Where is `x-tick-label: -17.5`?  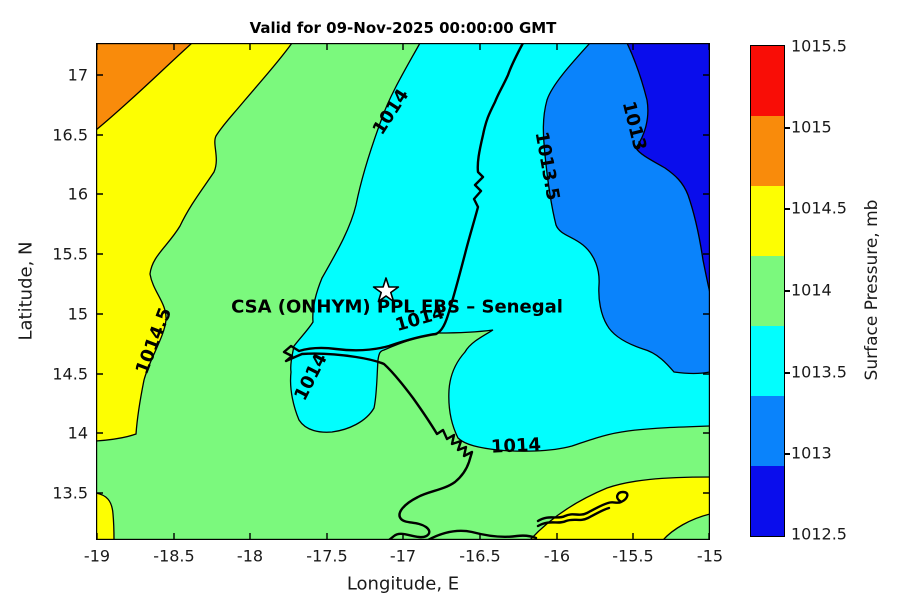 x-tick-label: -17.5 is located at coordinates (327, 556).